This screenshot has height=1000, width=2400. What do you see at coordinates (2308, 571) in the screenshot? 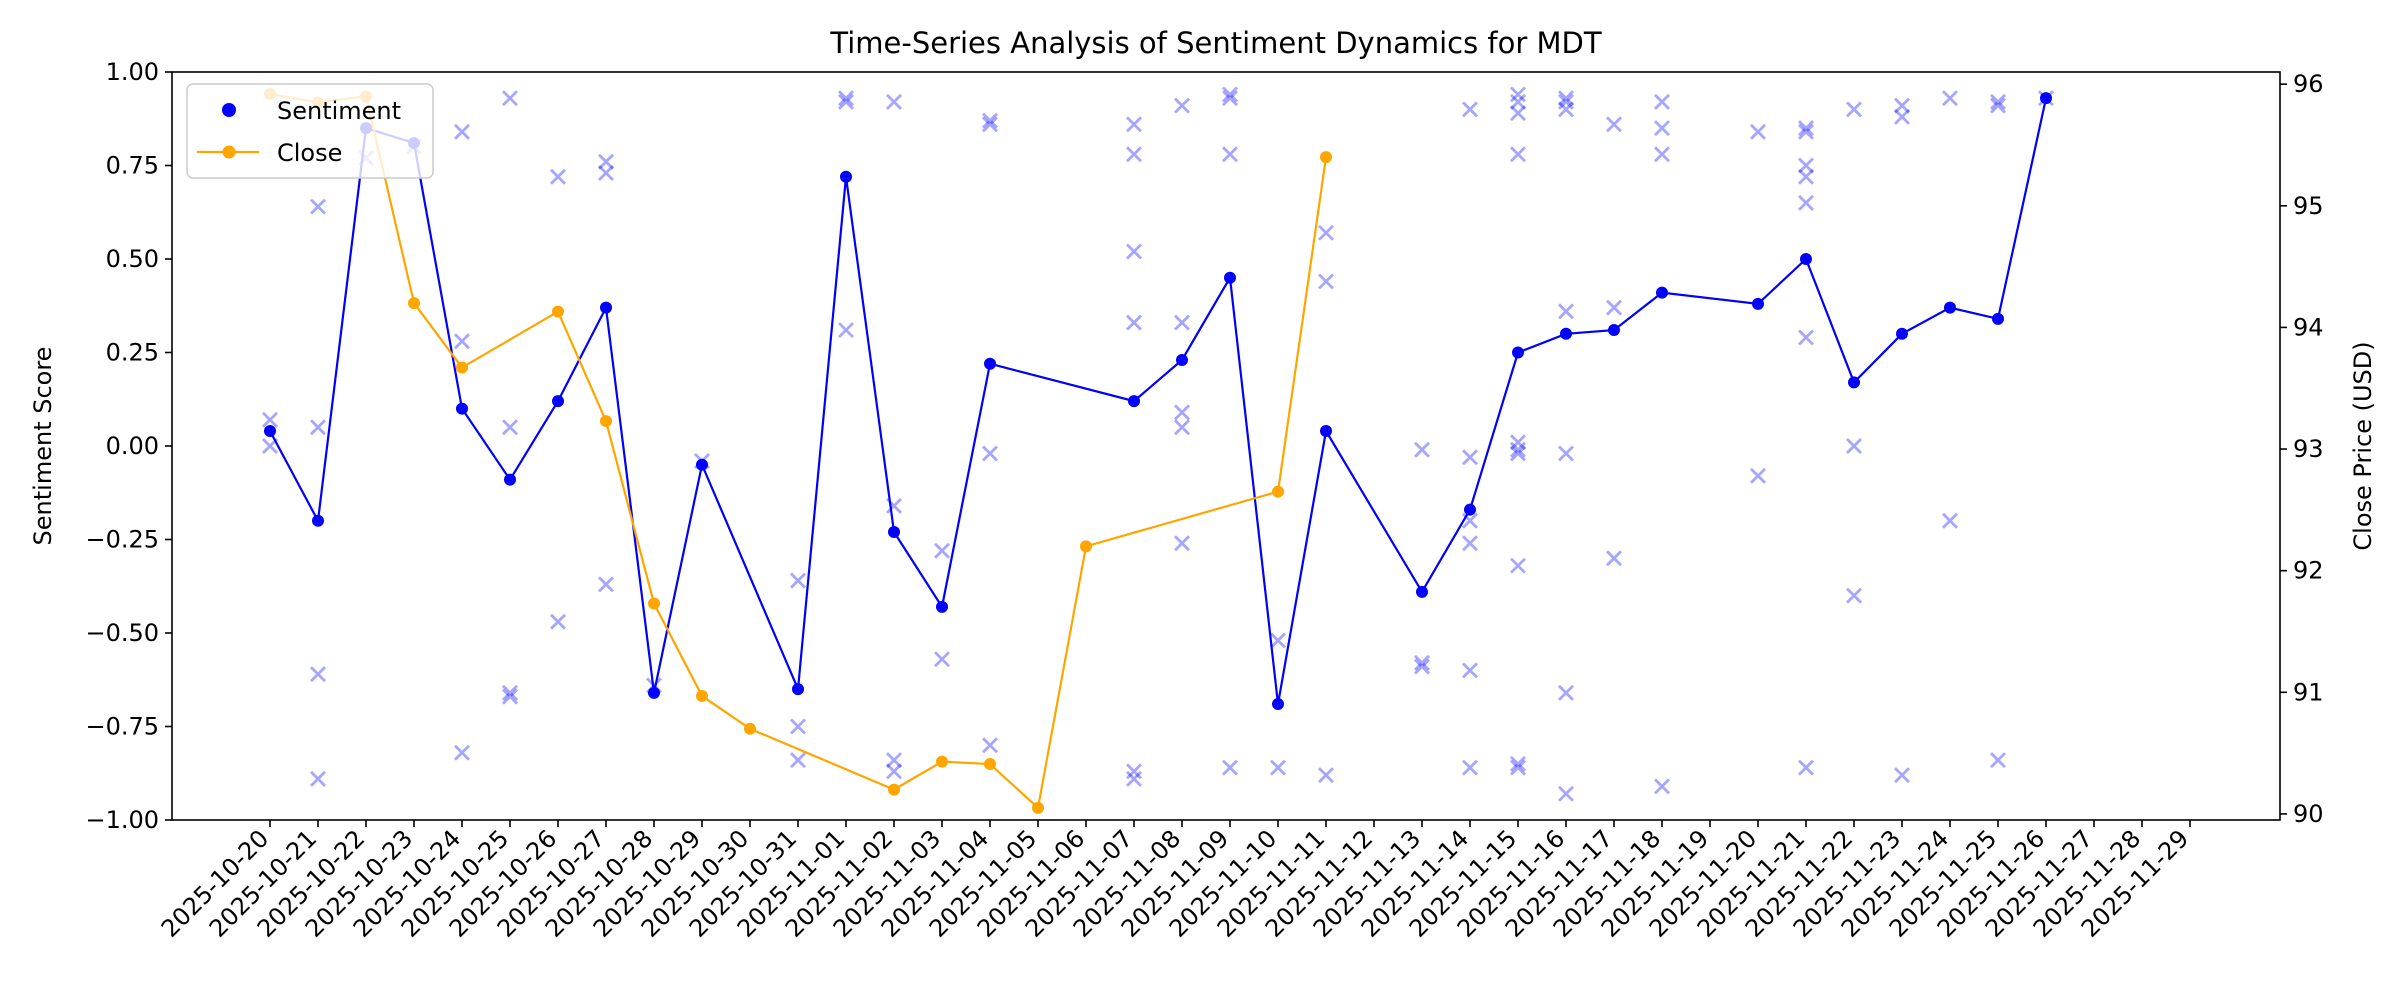
I see `y2-tick-label: 92` at bounding box center [2308, 571].